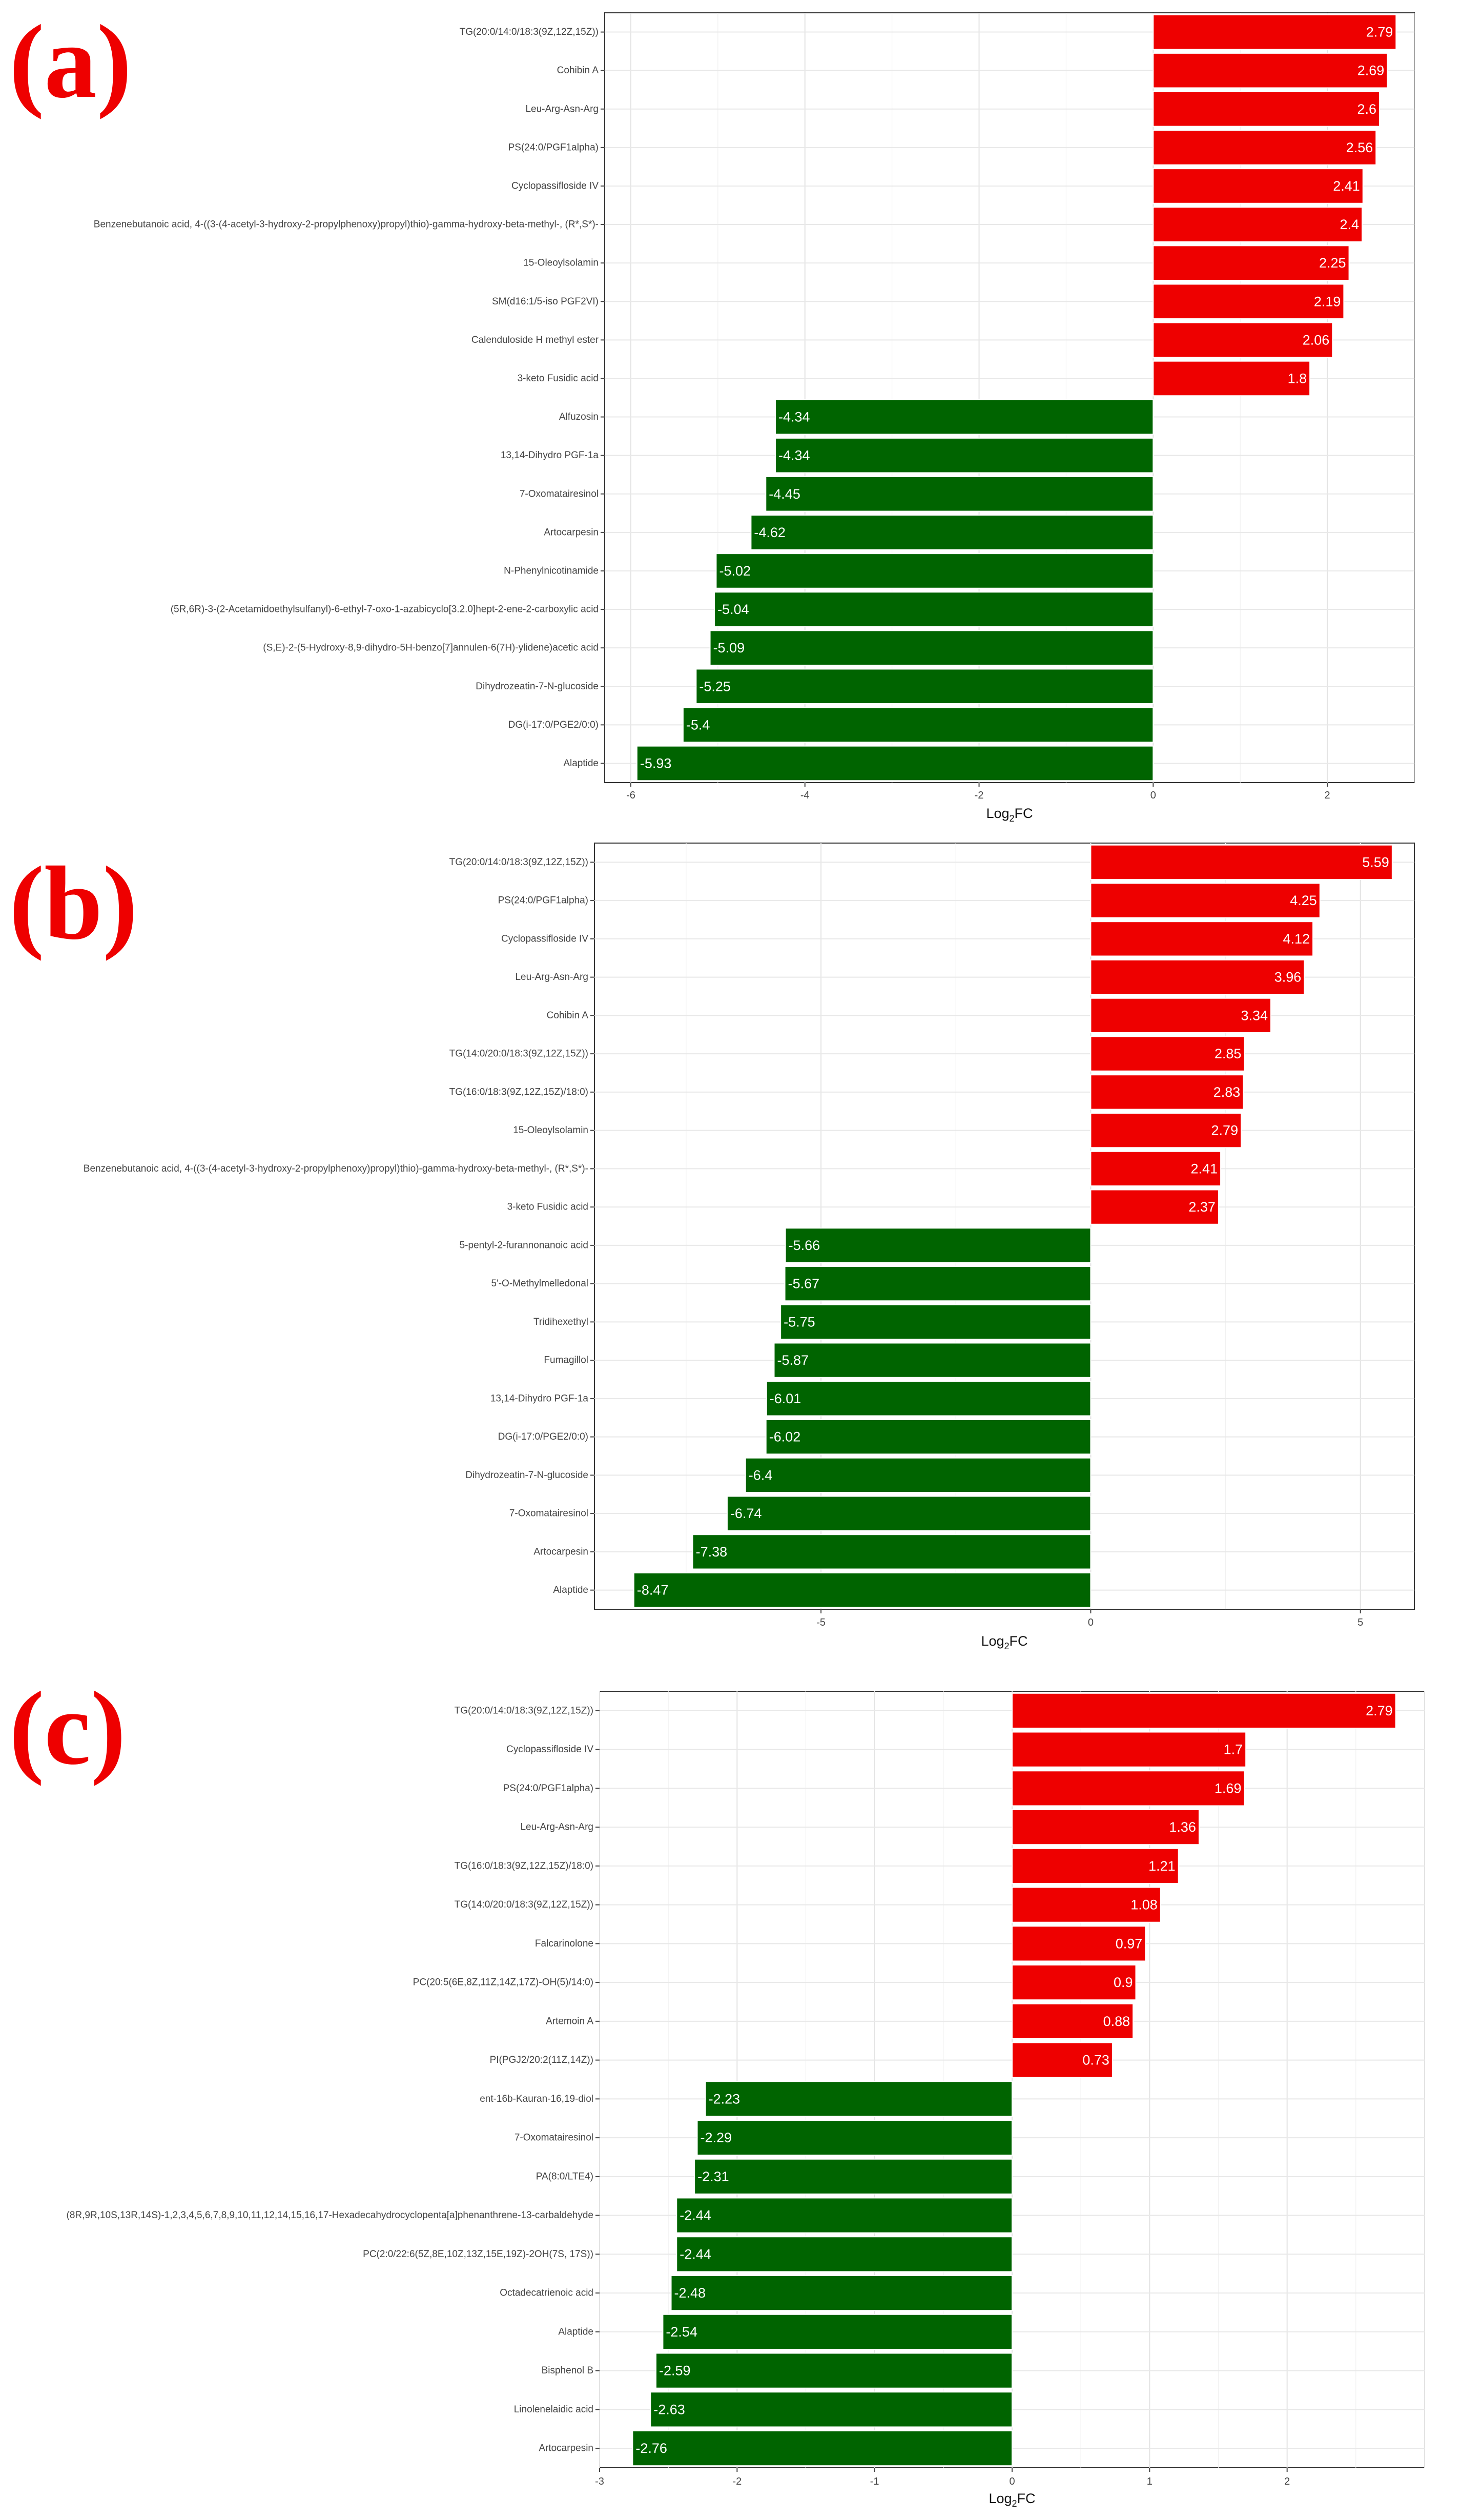 Image resolution: width=1461 pixels, height=2520 pixels. Describe the element at coordinates (1144, 1905) in the screenshot. I see `bar-value-label: 1.08` at that location.